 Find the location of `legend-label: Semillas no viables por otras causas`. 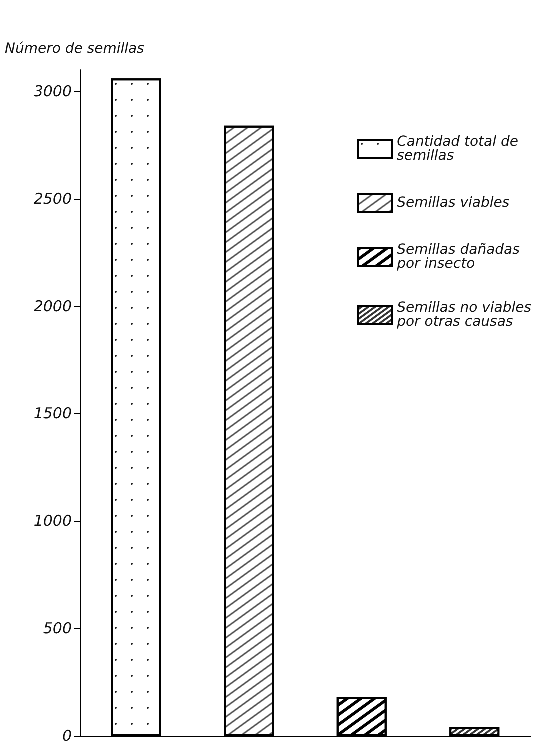

legend-label: Semillas no viables por otras causas is located at coordinates (466, 315).